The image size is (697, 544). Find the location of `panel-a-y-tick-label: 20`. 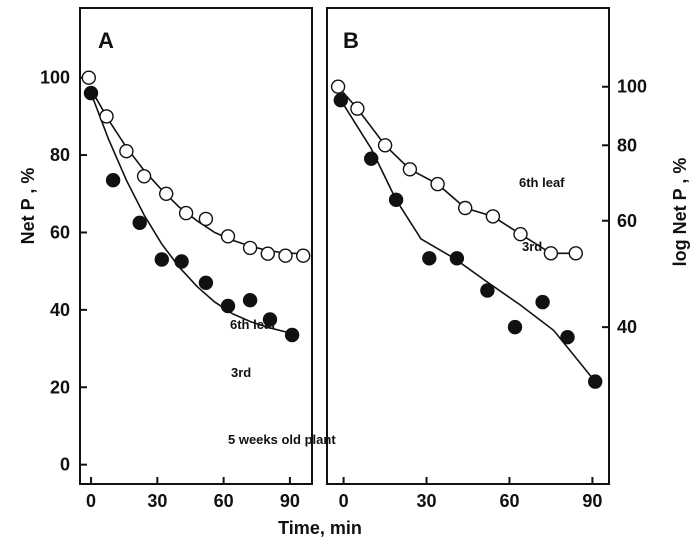

panel-a-y-tick-label: 20 is located at coordinates (60, 387).